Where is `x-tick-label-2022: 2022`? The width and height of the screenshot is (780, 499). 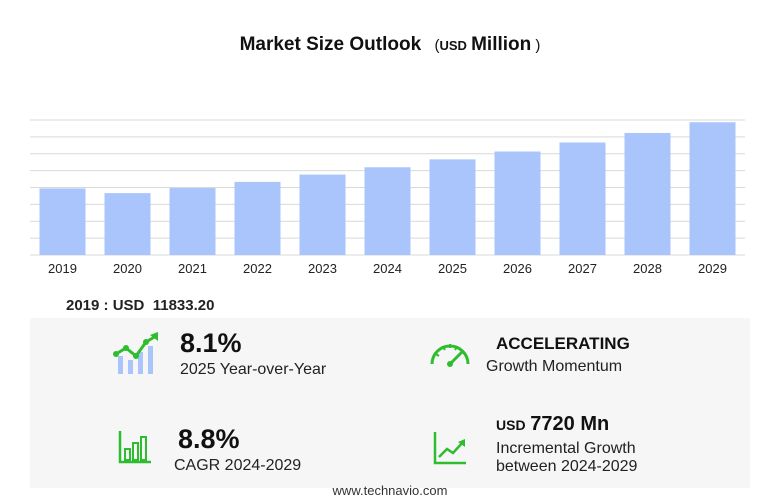
x-tick-label-2022: 2022 is located at coordinates (257, 268).